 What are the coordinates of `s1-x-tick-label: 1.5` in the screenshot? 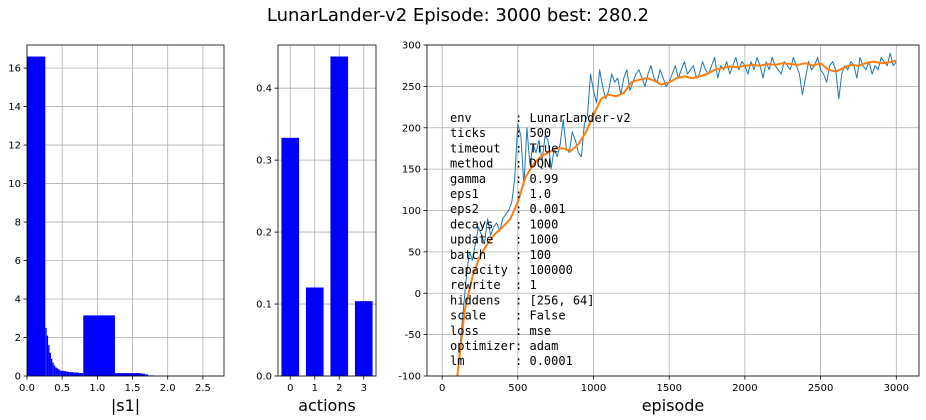 It's located at (133, 388).